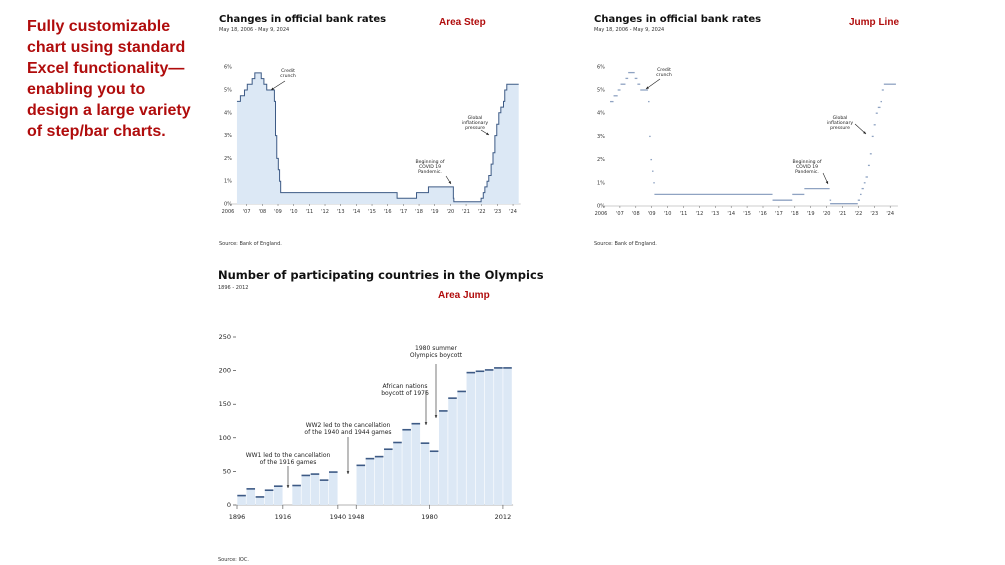 This screenshot has width=1005, height=565. I want to click on y-tick-label: 100, so click(225, 438).